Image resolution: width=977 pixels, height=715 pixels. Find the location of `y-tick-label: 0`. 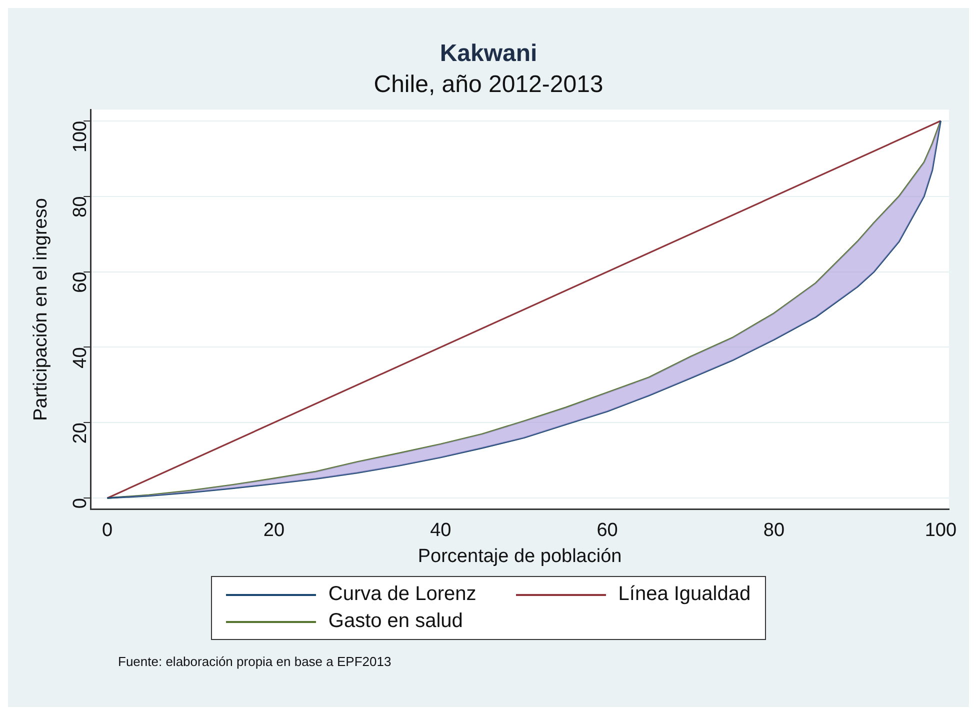

y-tick-label: 0 is located at coordinates (80, 503).